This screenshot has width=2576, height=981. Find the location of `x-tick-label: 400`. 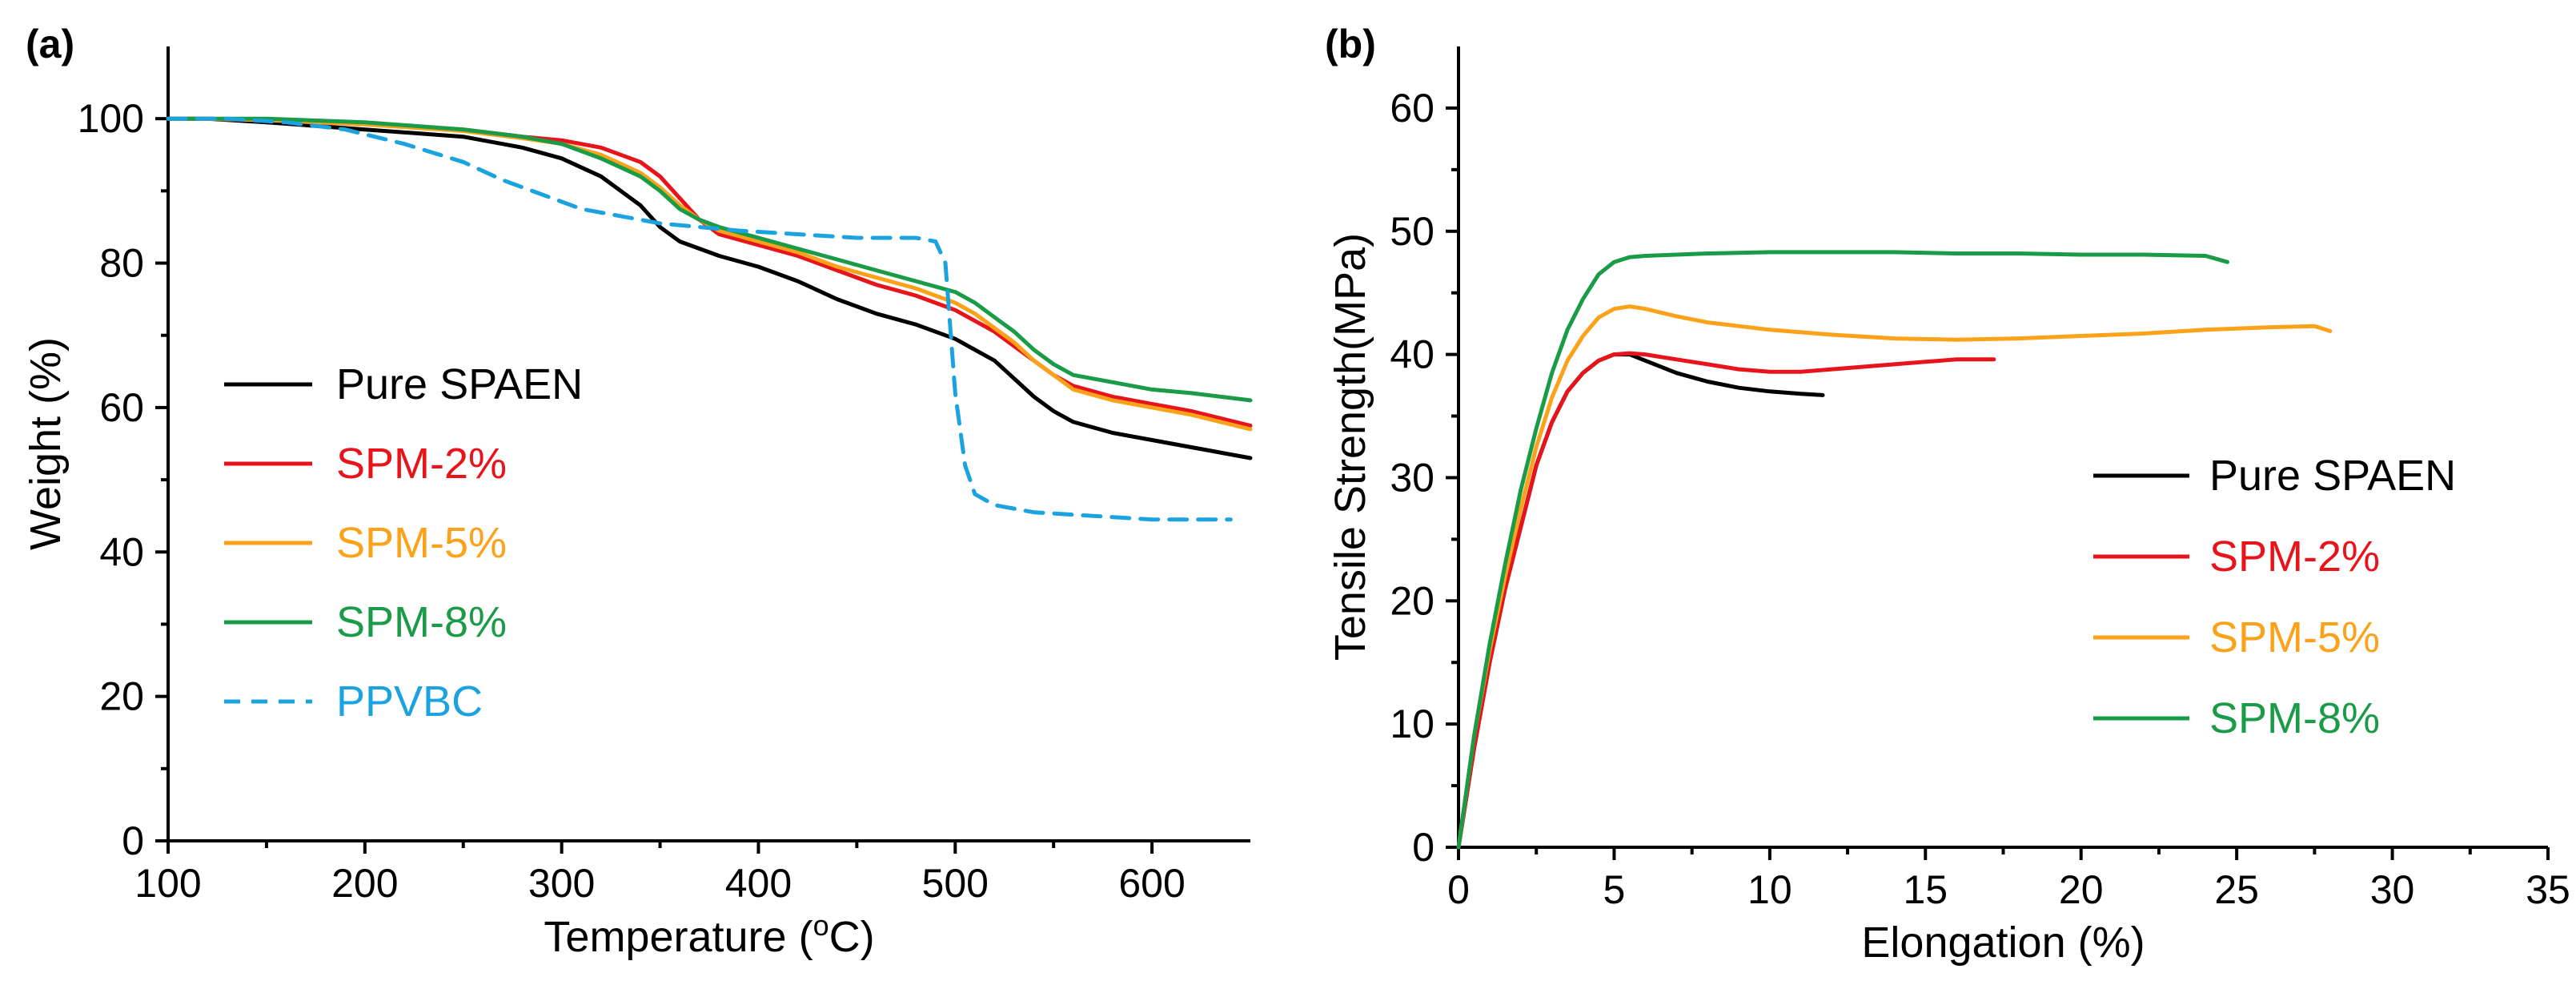

x-tick-label: 400 is located at coordinates (758, 884).